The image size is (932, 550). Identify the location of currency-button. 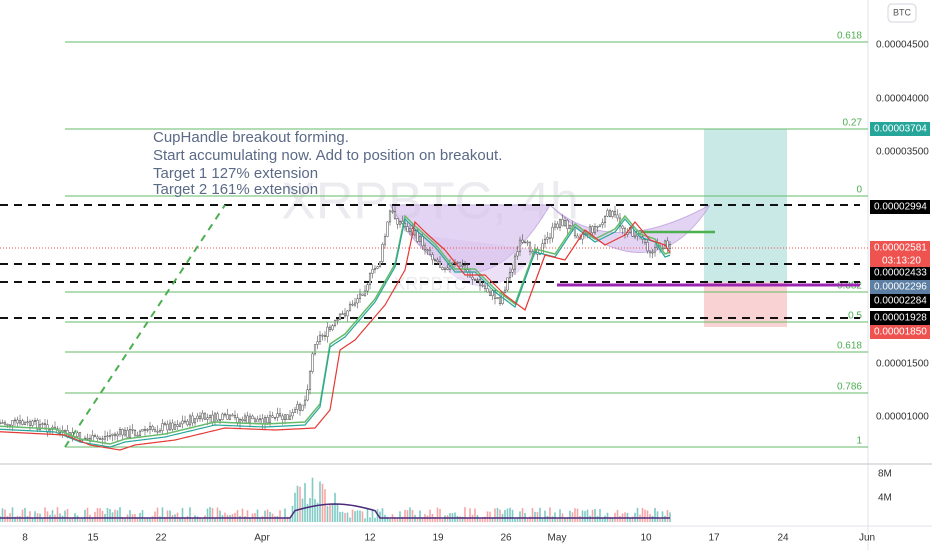
(902, 13).